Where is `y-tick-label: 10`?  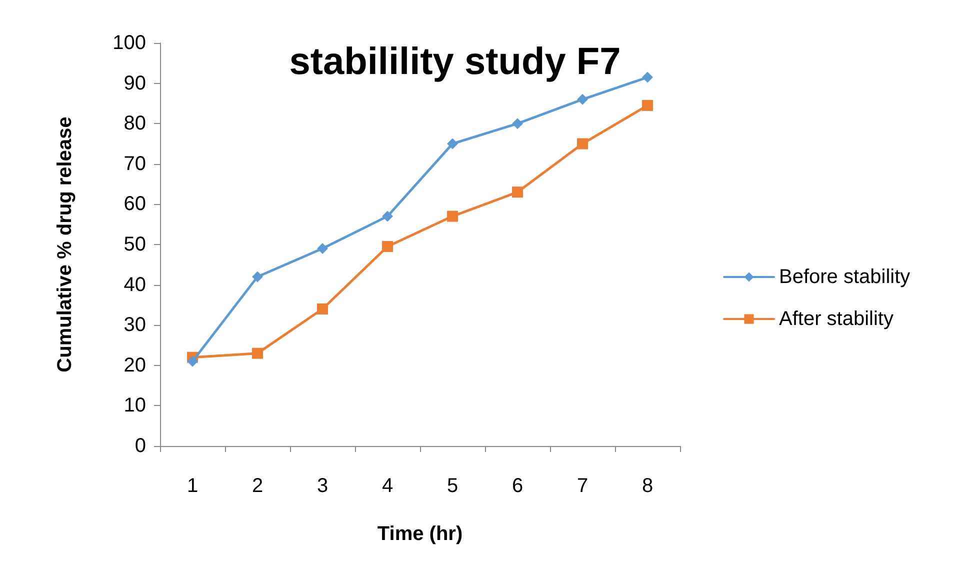
y-tick-label: 10 is located at coordinates (135, 405).